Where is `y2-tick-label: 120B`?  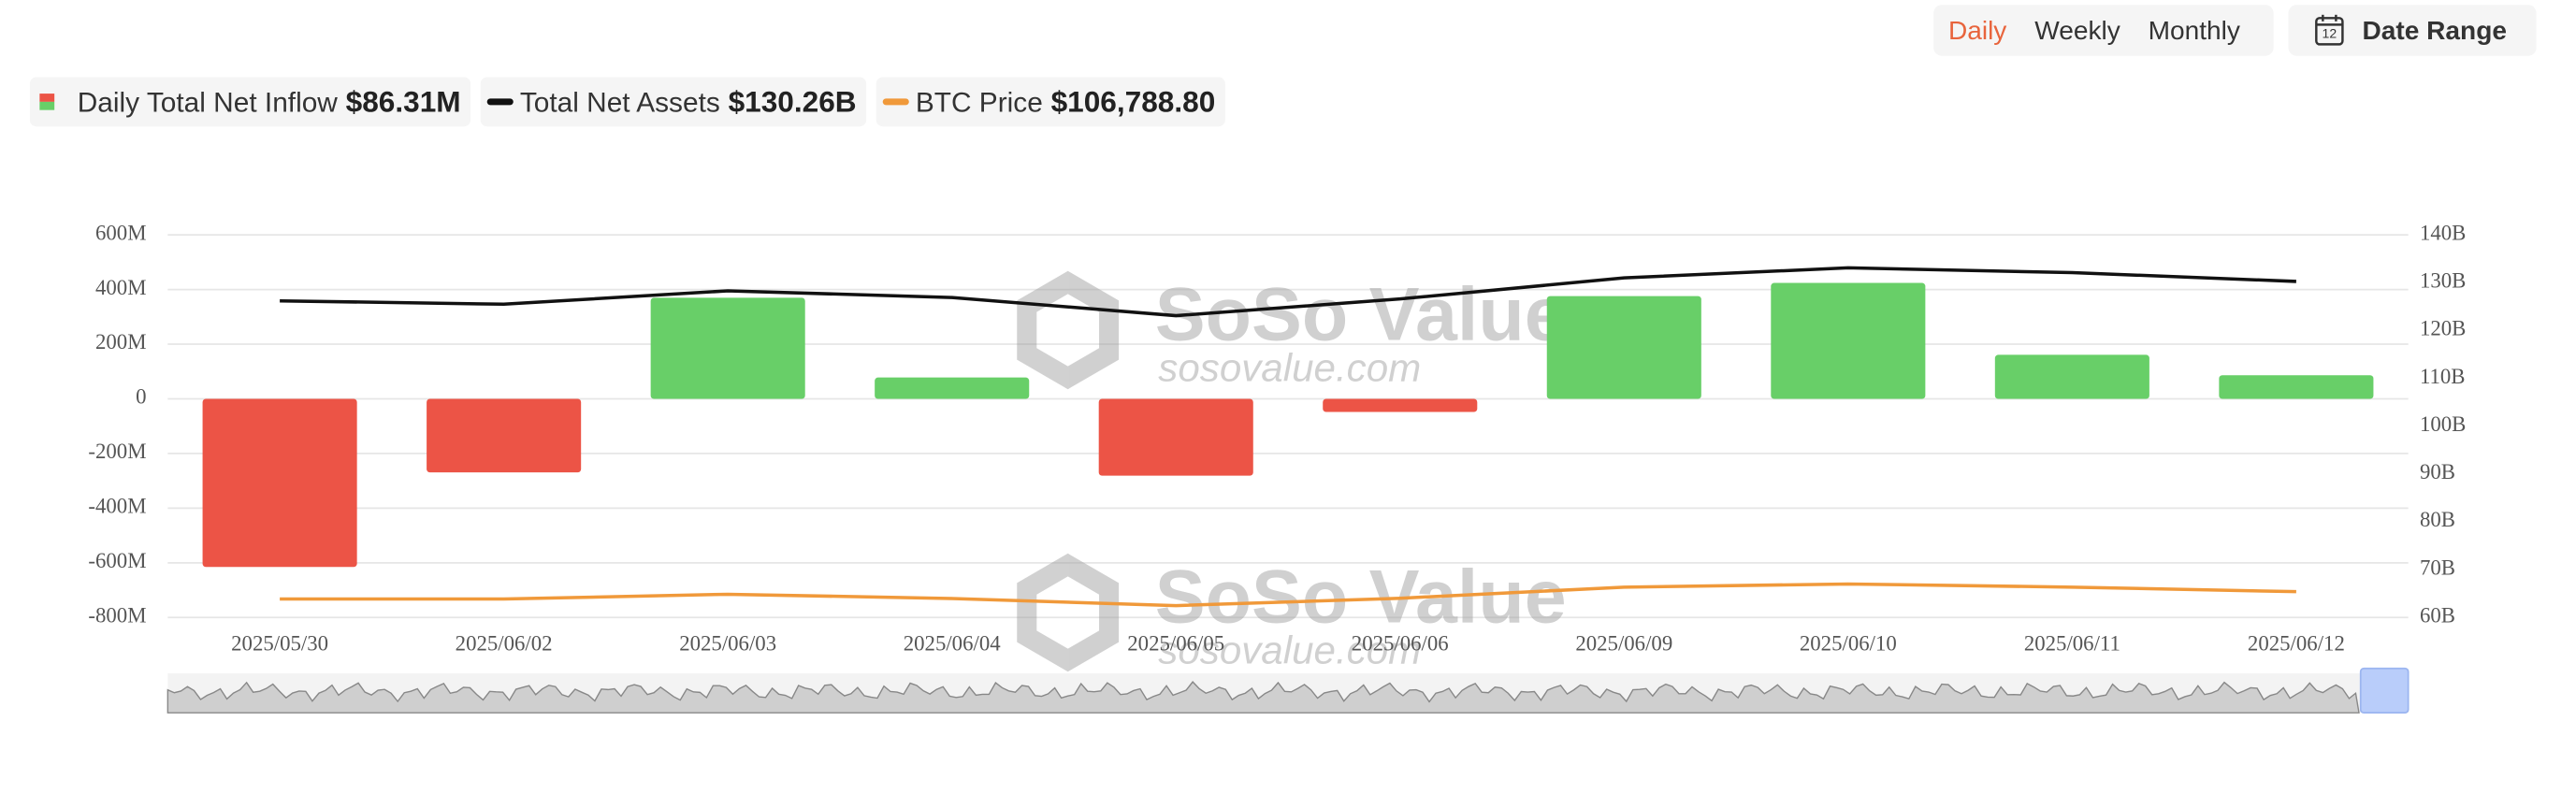 y2-tick-label: 120B is located at coordinates (2443, 328).